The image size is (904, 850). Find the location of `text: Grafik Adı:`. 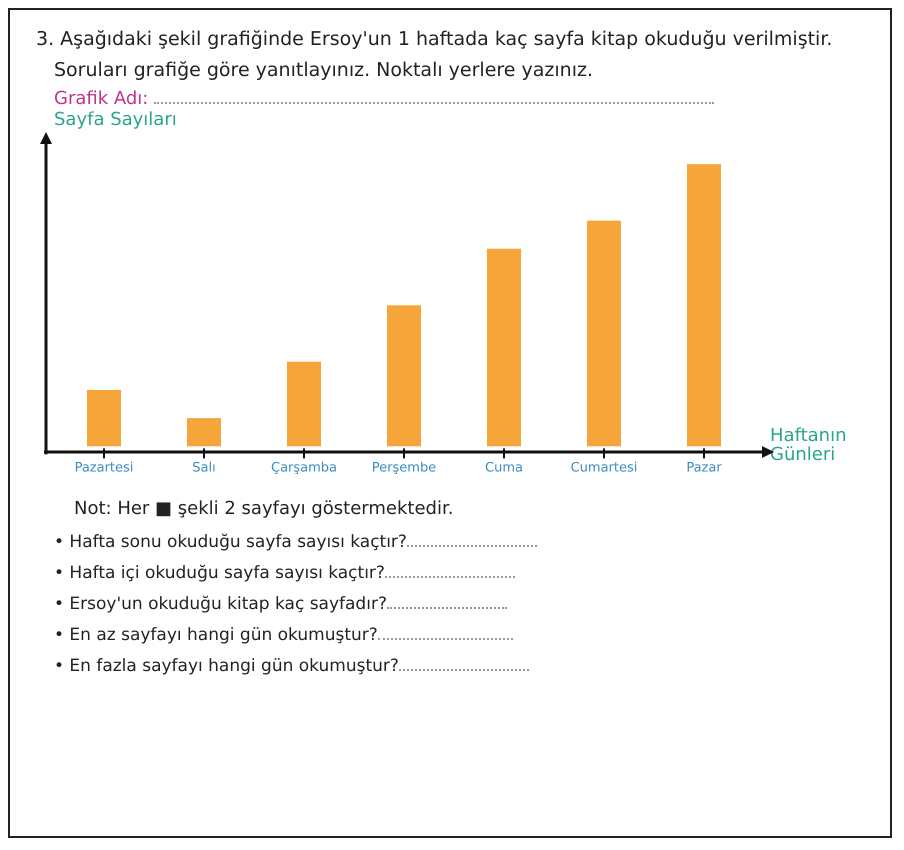

text: Grafik Adı: is located at coordinates (102, 98).